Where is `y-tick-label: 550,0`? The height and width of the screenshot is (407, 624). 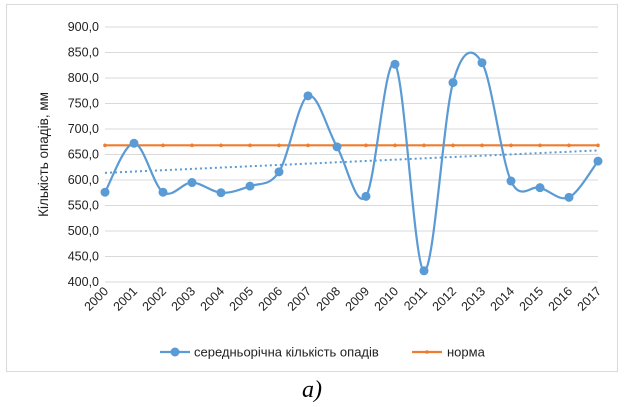 y-tick-label: 550,0 is located at coordinates (83, 206).